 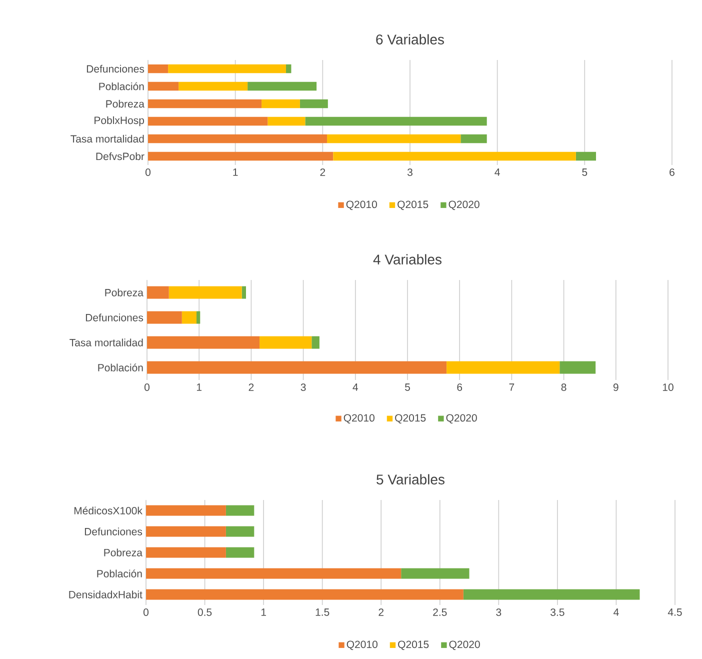 What do you see at coordinates (410, 39) in the screenshot?
I see `chart-title: 6 Variables` at bounding box center [410, 39].